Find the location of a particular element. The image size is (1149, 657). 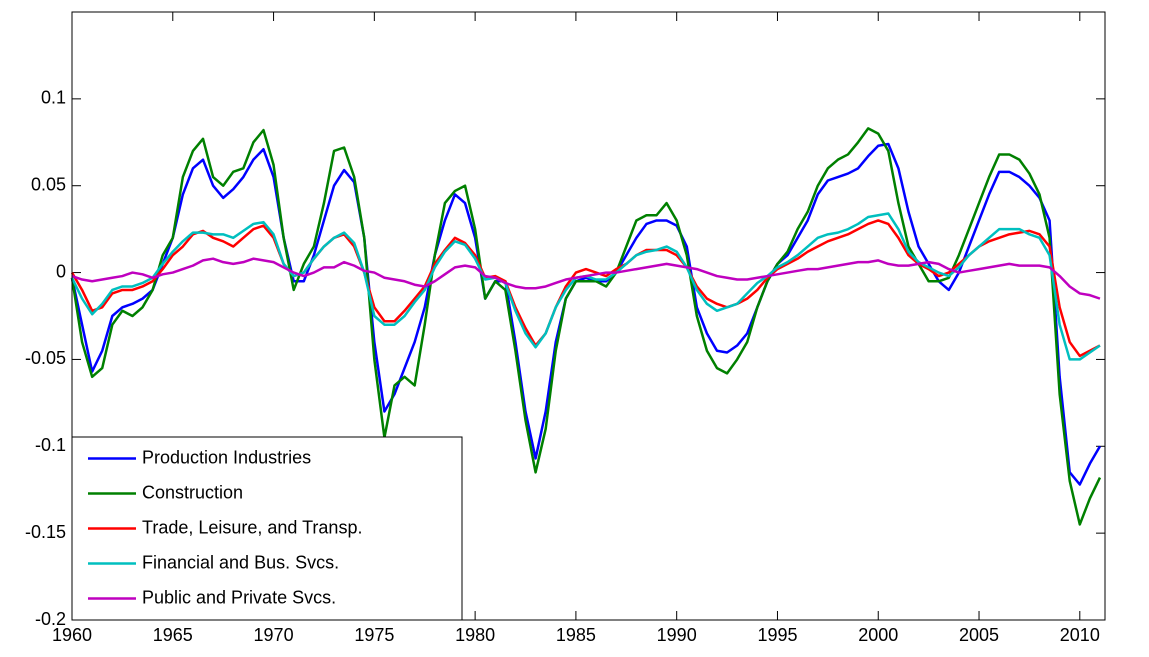

y-tick-label: -0.2 is located at coordinates (50, 619).